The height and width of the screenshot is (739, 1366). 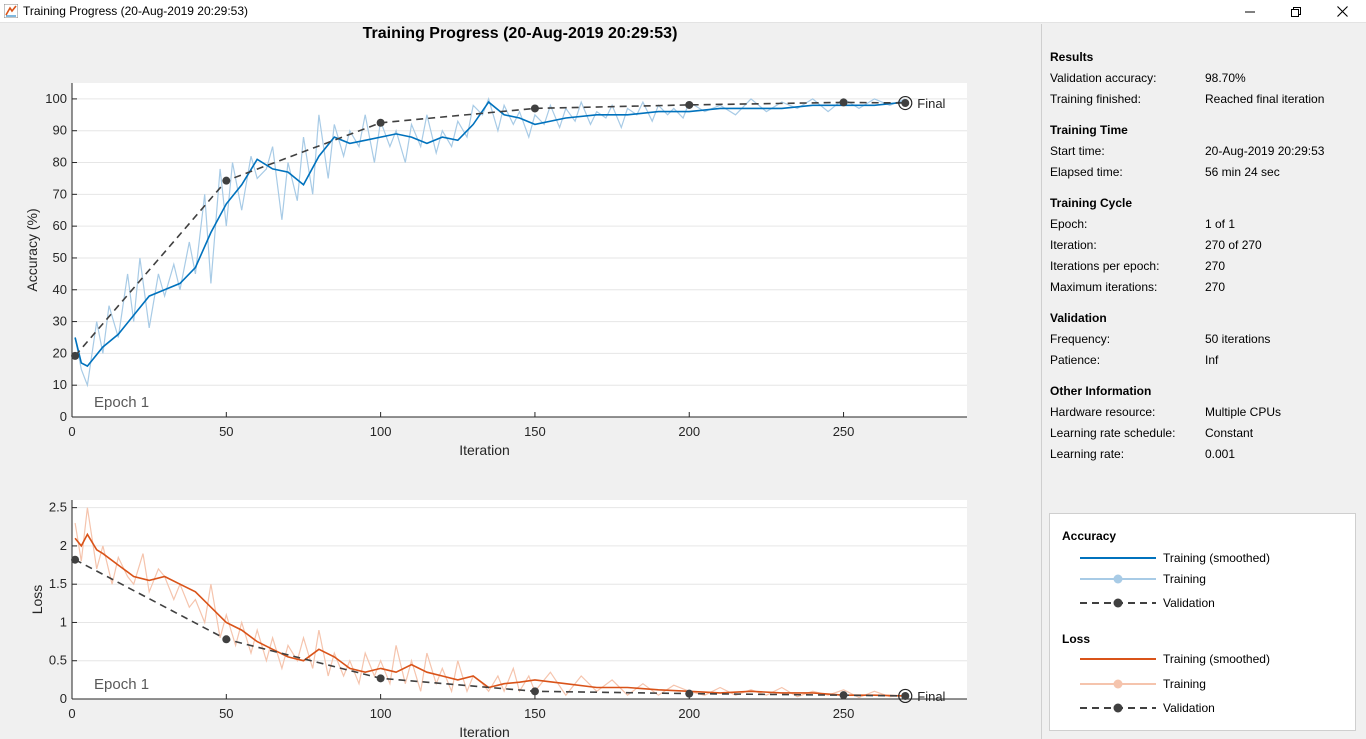 I want to click on info-label: Start time:, so click(x=1077, y=151).